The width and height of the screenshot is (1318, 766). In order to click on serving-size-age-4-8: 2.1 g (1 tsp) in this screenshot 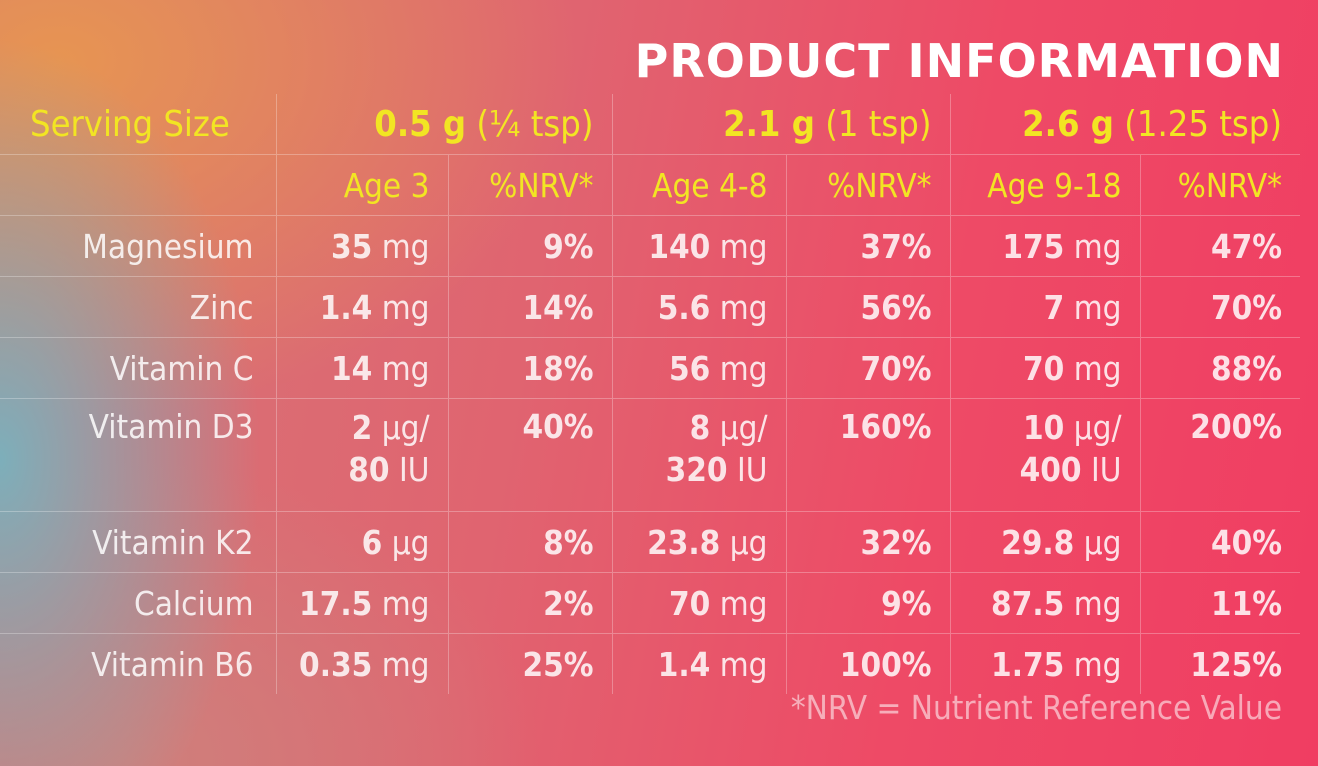, I will do `click(781, 124)`.